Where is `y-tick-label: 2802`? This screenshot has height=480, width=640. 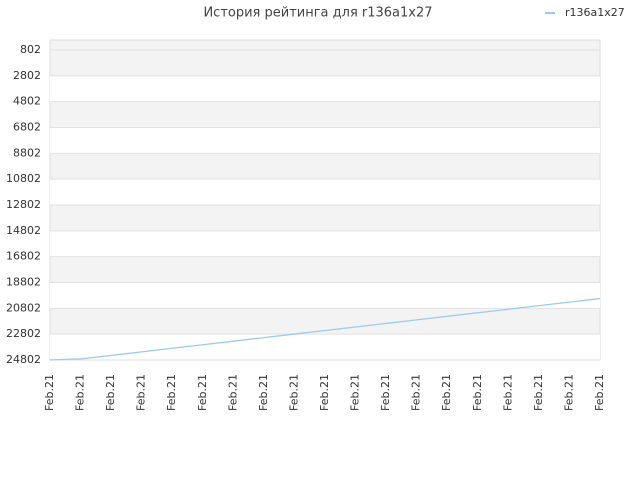
y-tick-label: 2802 is located at coordinates (27, 75).